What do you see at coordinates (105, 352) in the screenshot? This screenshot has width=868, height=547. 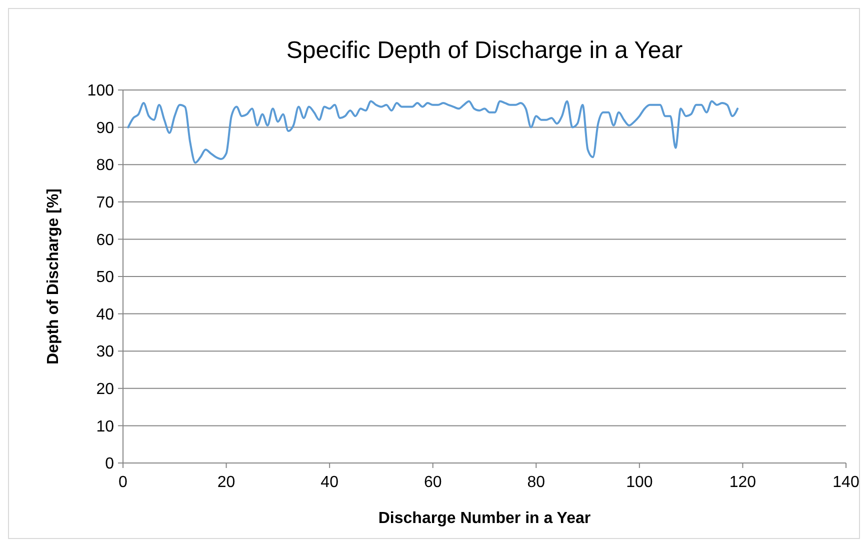 I see `y-tick-label: 30` at bounding box center [105, 352].